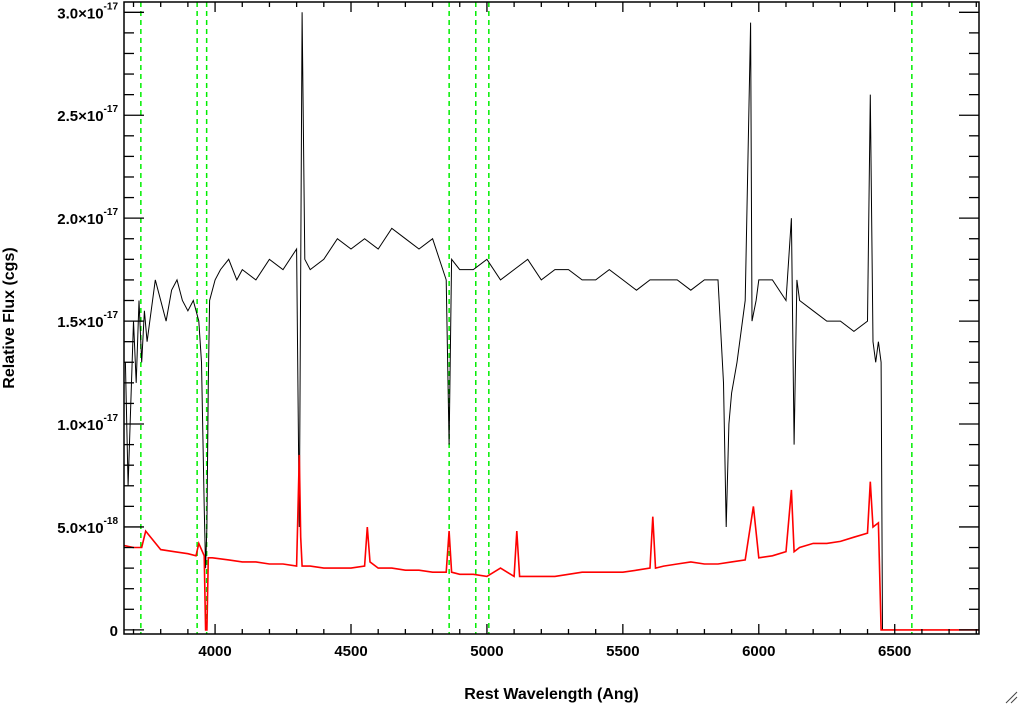 The width and height of the screenshot is (1020, 706). I want to click on resize-grip-icon, so click(1011, 697).